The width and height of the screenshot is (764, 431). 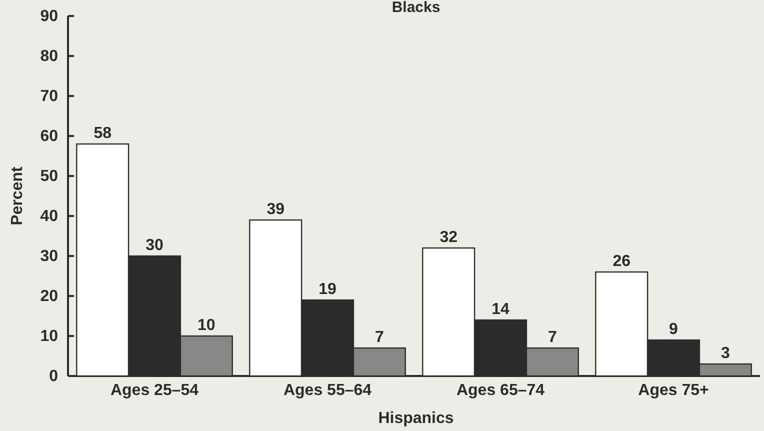 What do you see at coordinates (155, 245) in the screenshot?
I see `data-label: 30` at bounding box center [155, 245].